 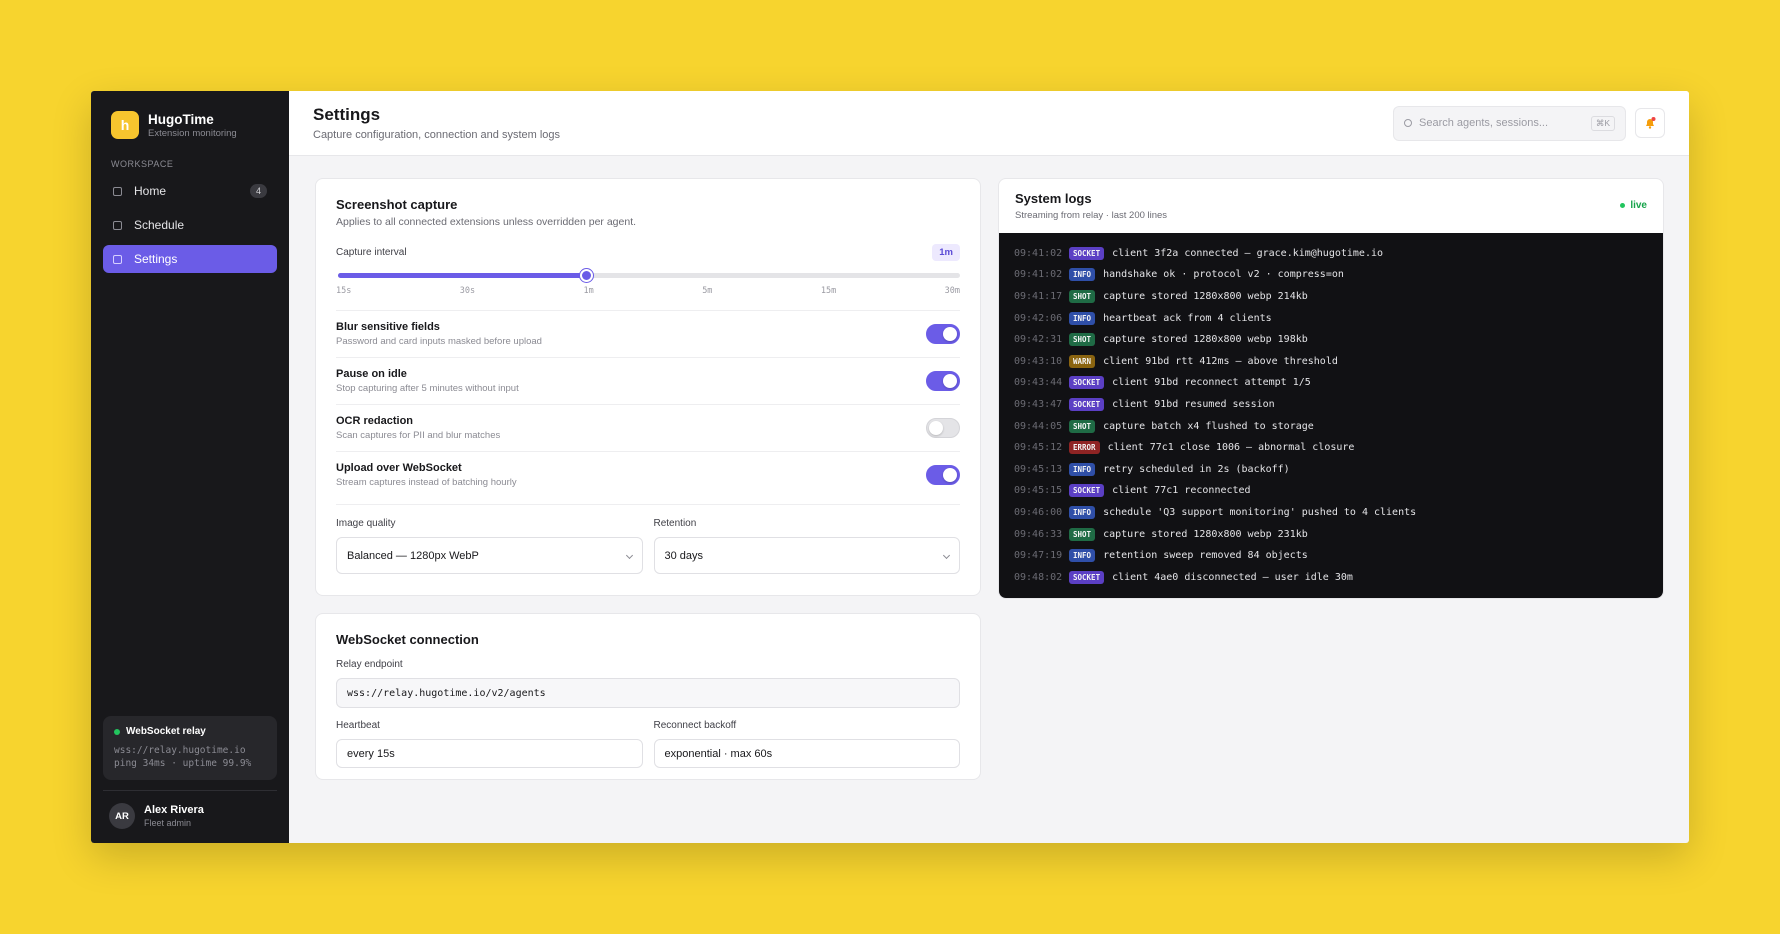 I want to click on endpoint-input: wss://relay.hugotime.io/v2/agents, so click(x=648, y=693).